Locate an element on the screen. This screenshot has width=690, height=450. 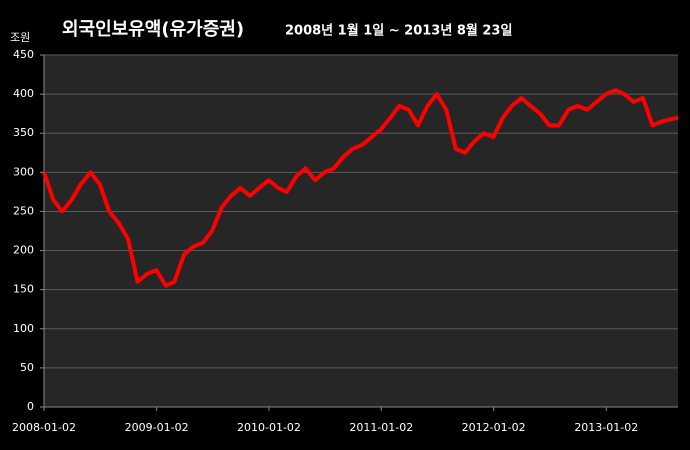
y-tick-label: 150 is located at coordinates (23, 289).